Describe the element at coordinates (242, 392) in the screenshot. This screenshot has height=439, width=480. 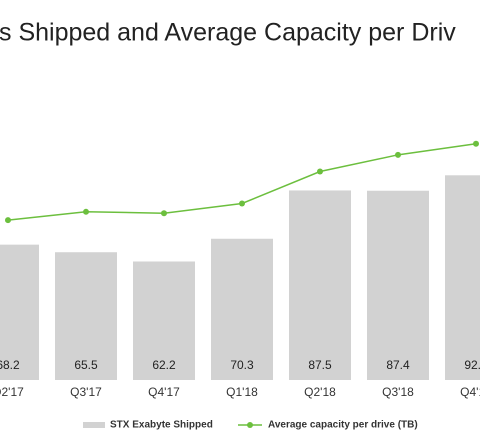
I see `x-tick-label: Q1'18` at that location.